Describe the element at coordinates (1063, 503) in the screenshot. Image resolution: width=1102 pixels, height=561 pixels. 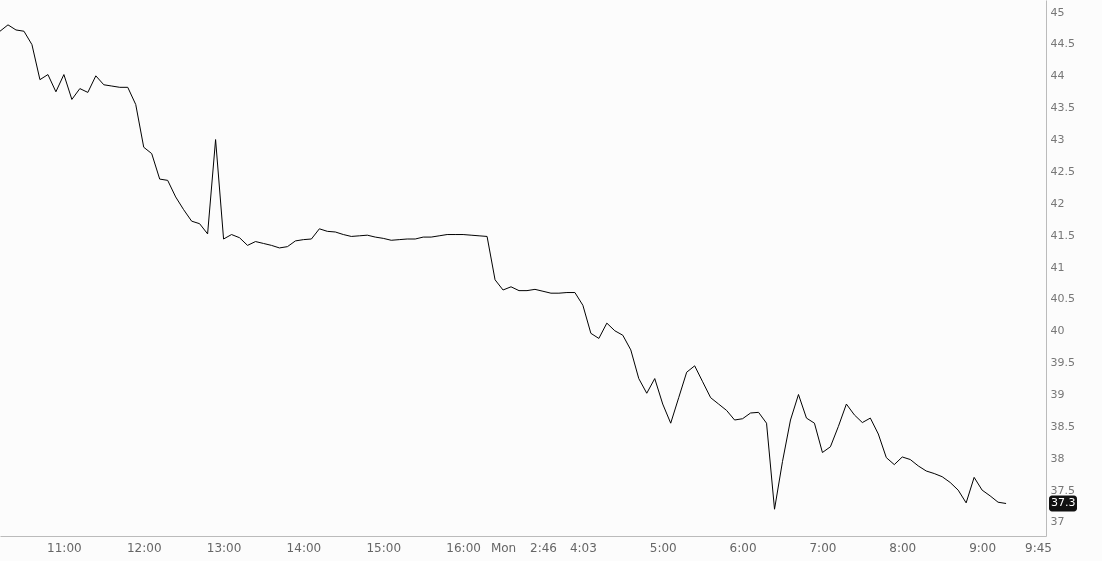
I see `text: 37.3` at that location.